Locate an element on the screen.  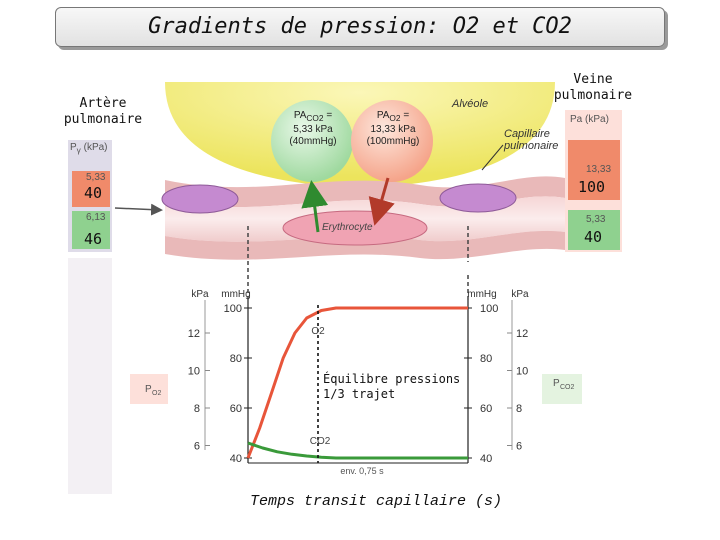
left-box-val2-big: 46 is located at coordinates (93, 239).